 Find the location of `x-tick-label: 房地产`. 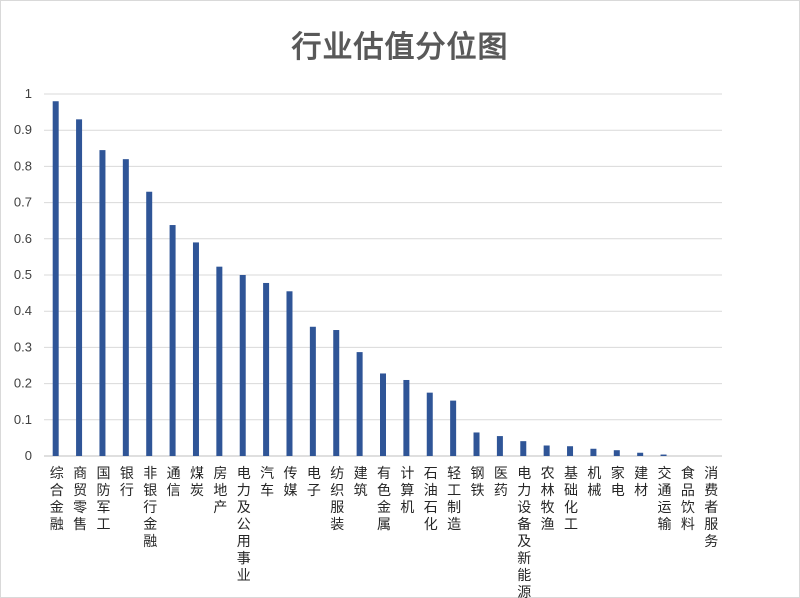

x-tick-label: 房地产 is located at coordinates (220, 491).